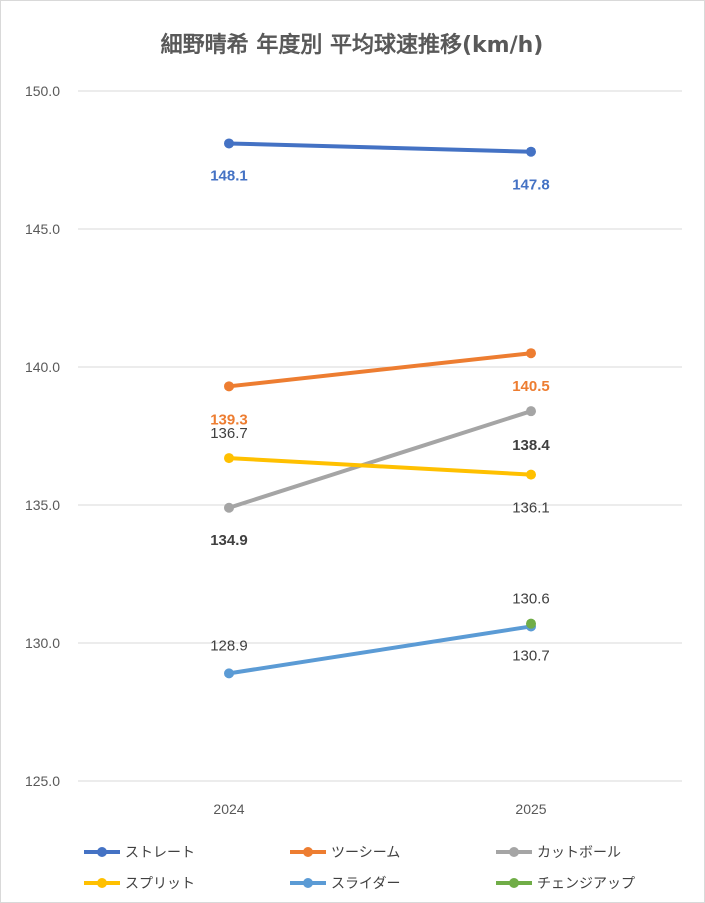  Describe the element at coordinates (531, 185) in the screenshot. I see `data-label: 147.8` at that location.